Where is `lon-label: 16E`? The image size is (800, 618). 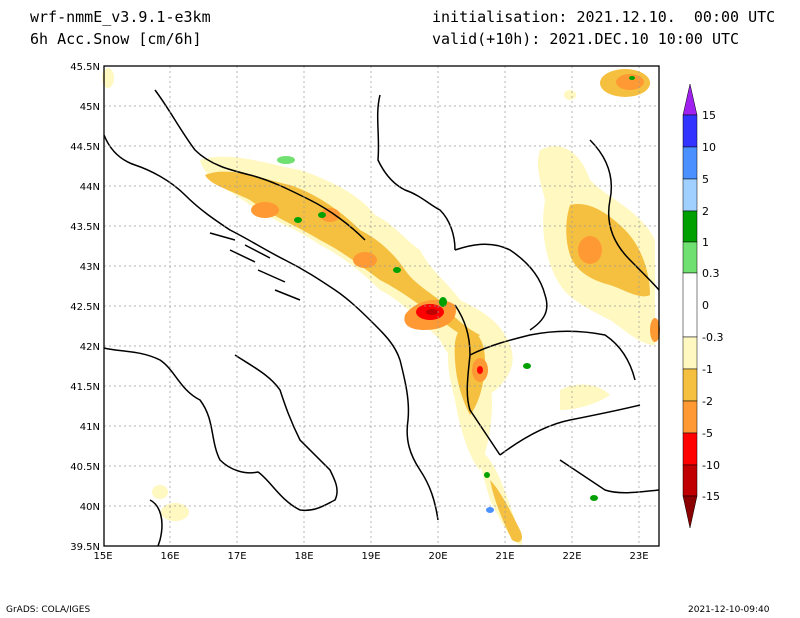
lon-label: 16E is located at coordinates (169, 556).